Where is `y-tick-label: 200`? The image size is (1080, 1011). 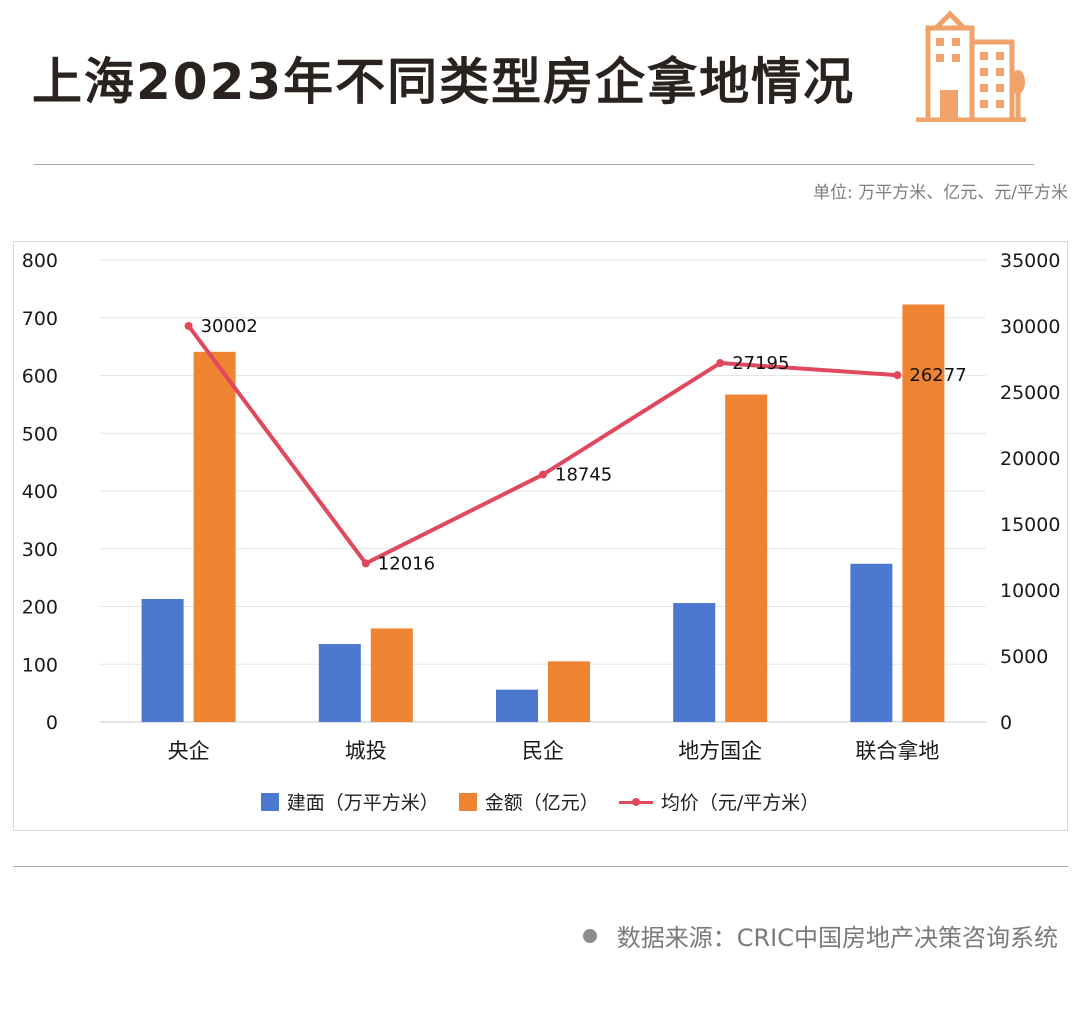
y-tick-label: 200 is located at coordinates (40, 608).